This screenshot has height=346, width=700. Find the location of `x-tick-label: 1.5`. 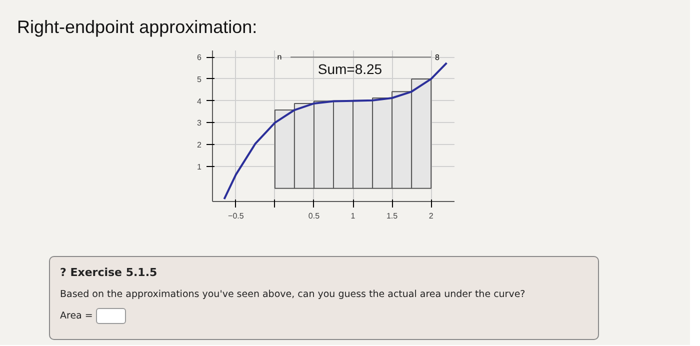

x-tick-label: 1.5 is located at coordinates (392, 216).